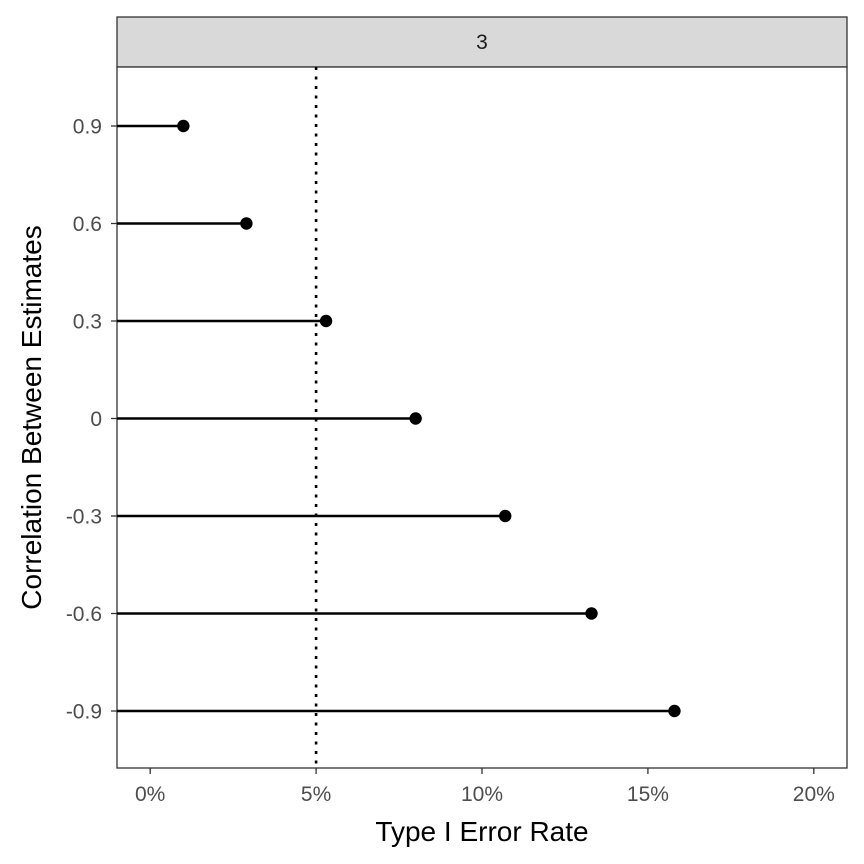 The image size is (864, 864). I want to click on facet-strip: 3, so click(482, 42).